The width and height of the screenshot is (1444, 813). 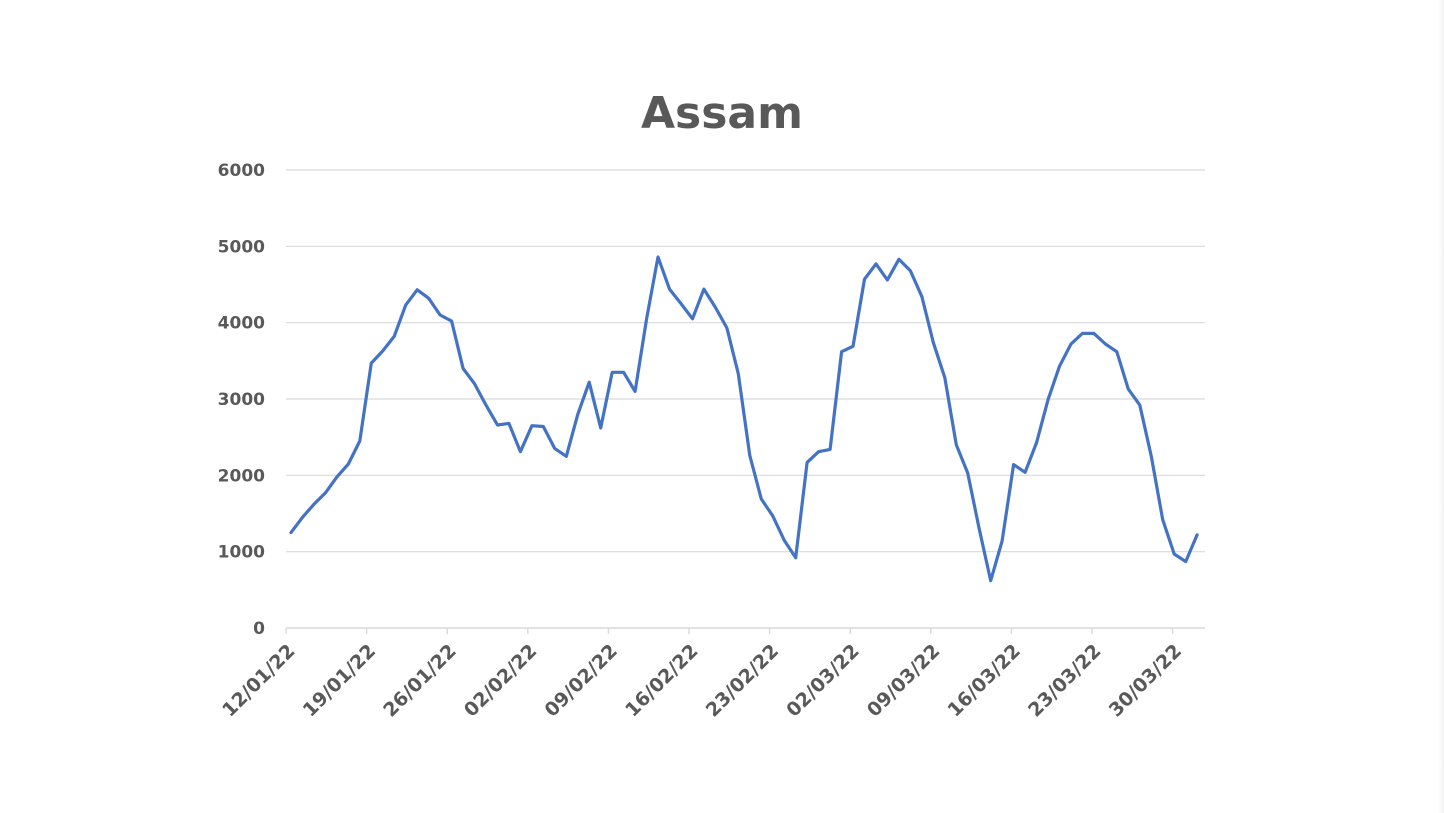 What do you see at coordinates (822, 680) in the screenshot?
I see `x-tick-label: 02/03/22` at bounding box center [822, 680].